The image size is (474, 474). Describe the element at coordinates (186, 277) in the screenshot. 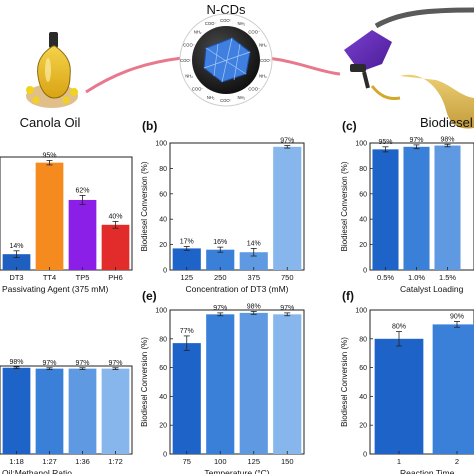

I see `x-tick-label: 125` at that location.